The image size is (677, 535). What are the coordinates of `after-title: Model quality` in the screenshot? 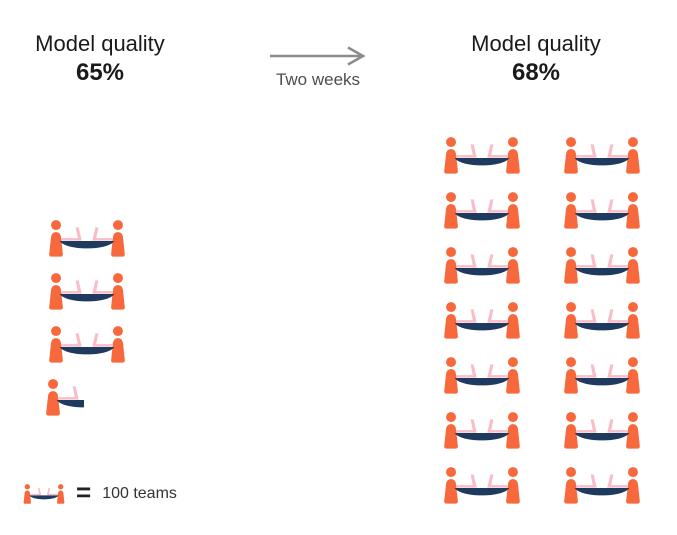 It's located at (536, 43).